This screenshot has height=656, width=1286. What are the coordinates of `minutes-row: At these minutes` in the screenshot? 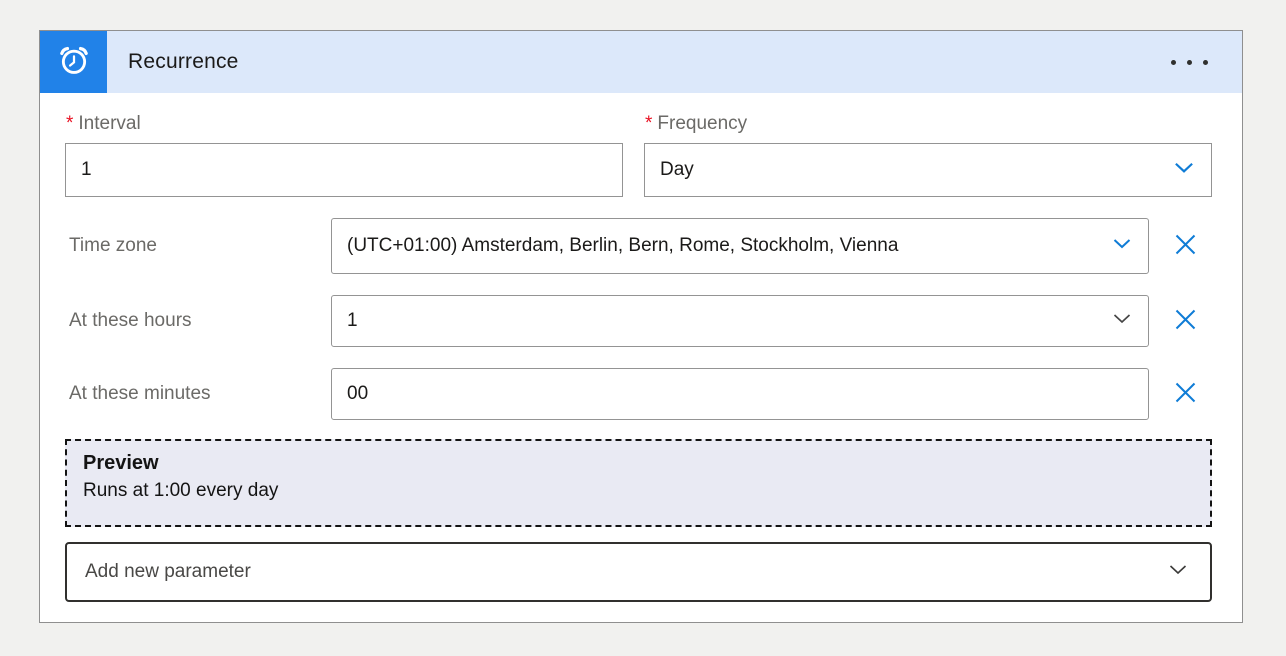 It's located at (638, 394).